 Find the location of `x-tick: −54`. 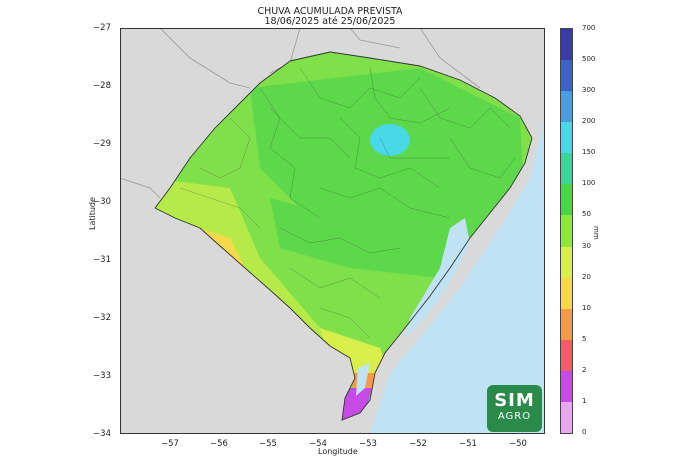

x-tick: −54 is located at coordinates (318, 444).